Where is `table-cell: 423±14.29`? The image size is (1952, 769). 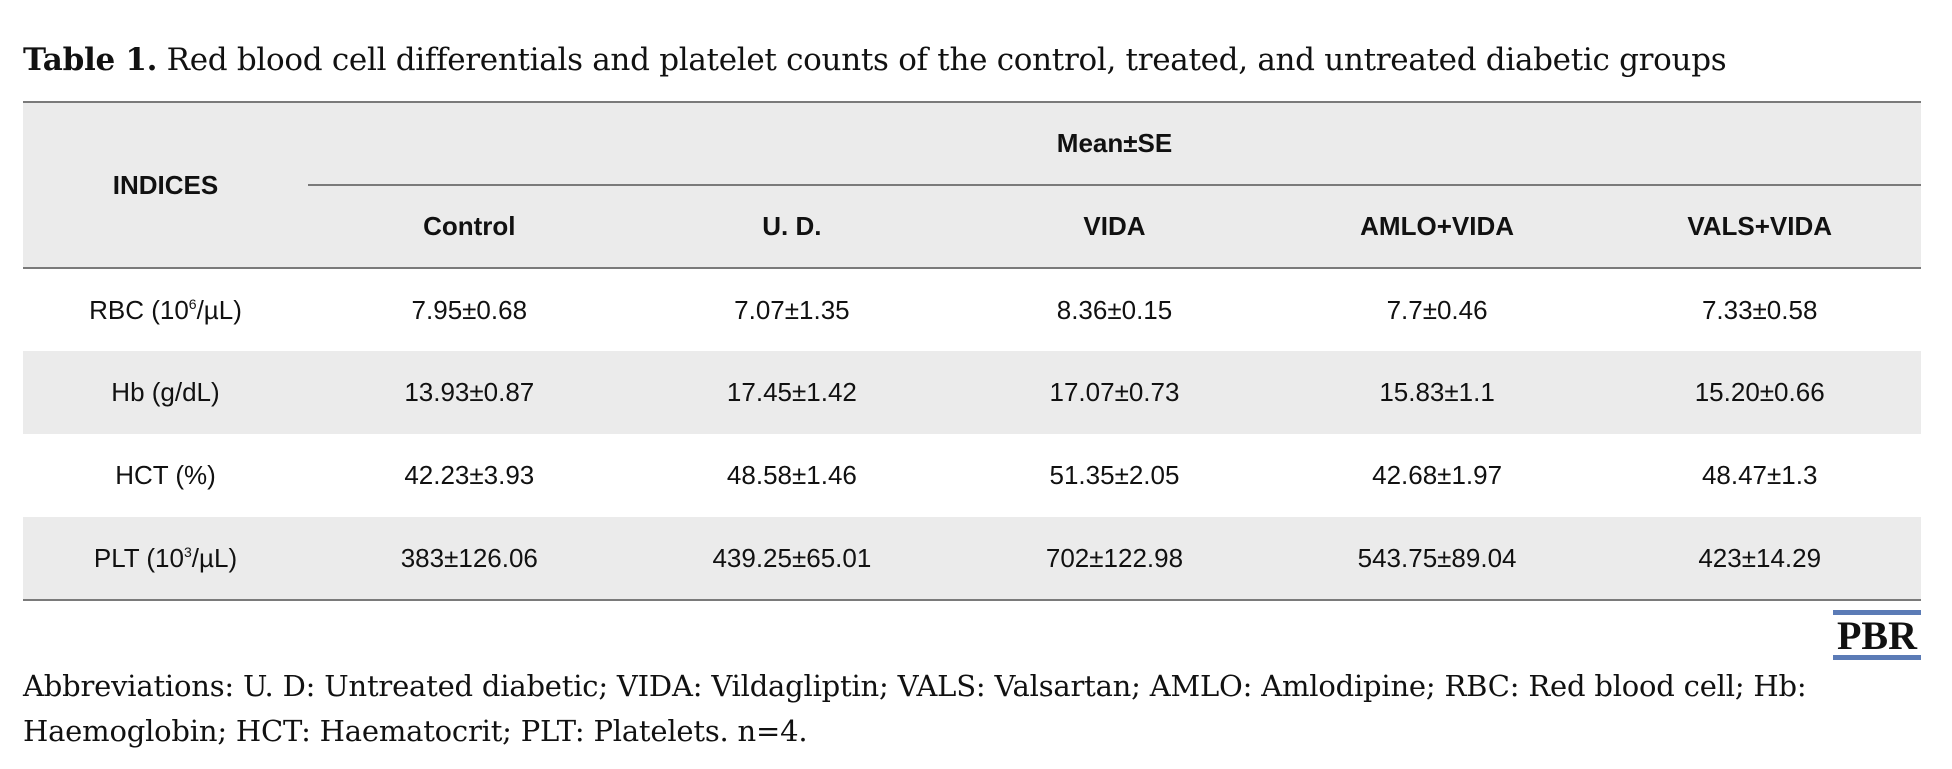 table-cell: 423±14.29 is located at coordinates (1759, 559).